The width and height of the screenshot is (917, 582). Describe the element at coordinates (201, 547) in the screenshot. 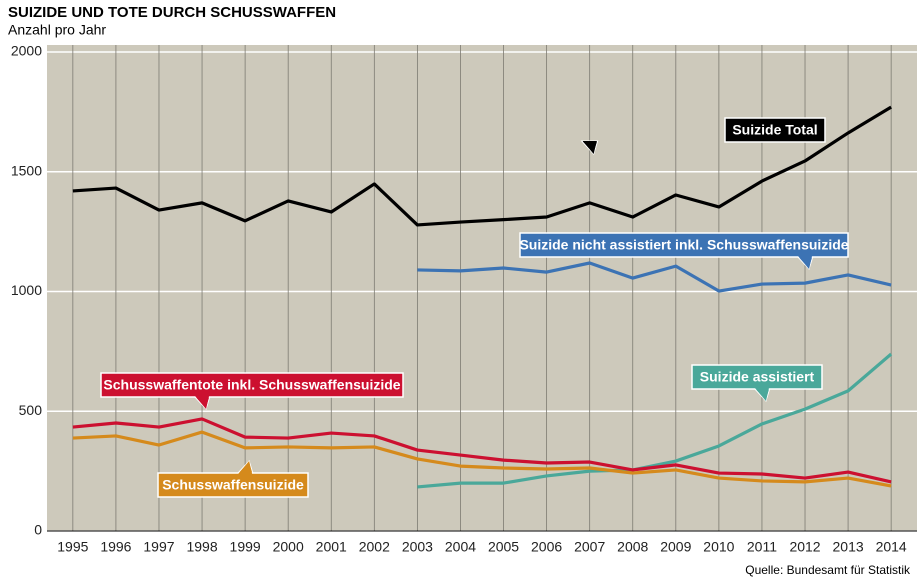

I see `x-tick-label: 1998` at that location.